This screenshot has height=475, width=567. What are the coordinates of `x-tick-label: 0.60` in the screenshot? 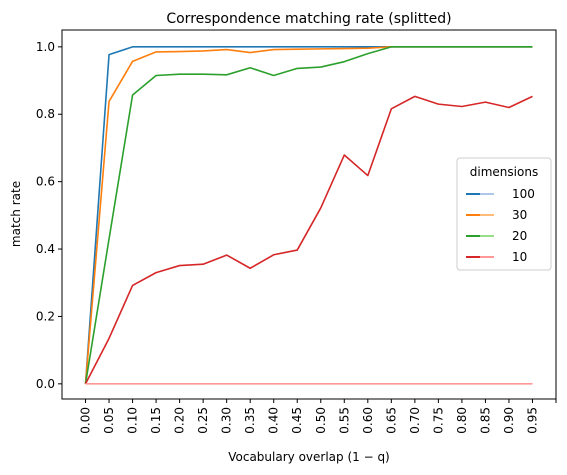 It's located at (368, 420).